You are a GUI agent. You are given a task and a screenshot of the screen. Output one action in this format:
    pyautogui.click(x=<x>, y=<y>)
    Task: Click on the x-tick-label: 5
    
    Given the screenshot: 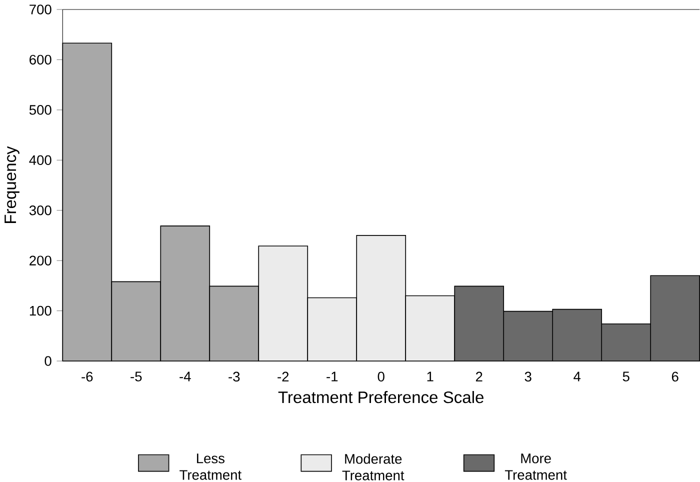 What is the action you would take?
    pyautogui.click(x=626, y=377)
    